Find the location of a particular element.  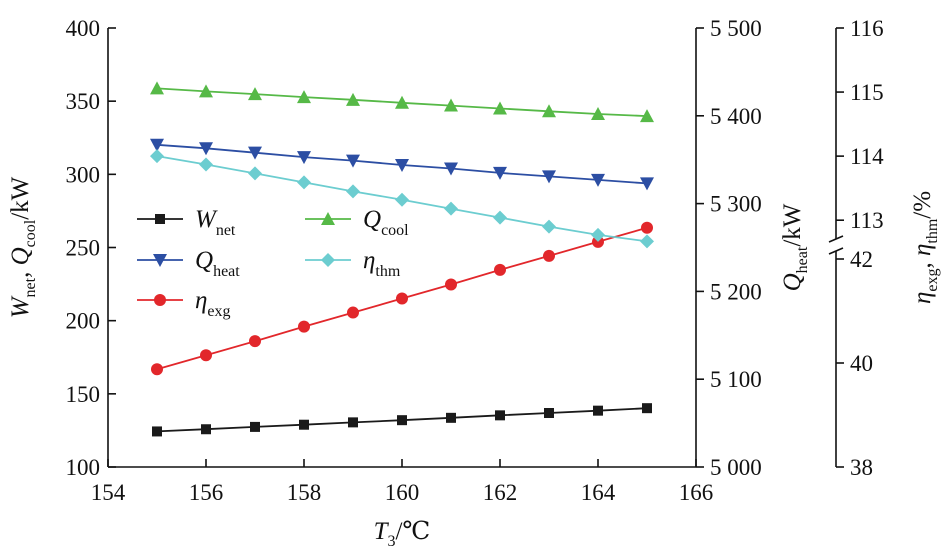

x-axis-title: T3/℃ is located at coordinates (402, 534).